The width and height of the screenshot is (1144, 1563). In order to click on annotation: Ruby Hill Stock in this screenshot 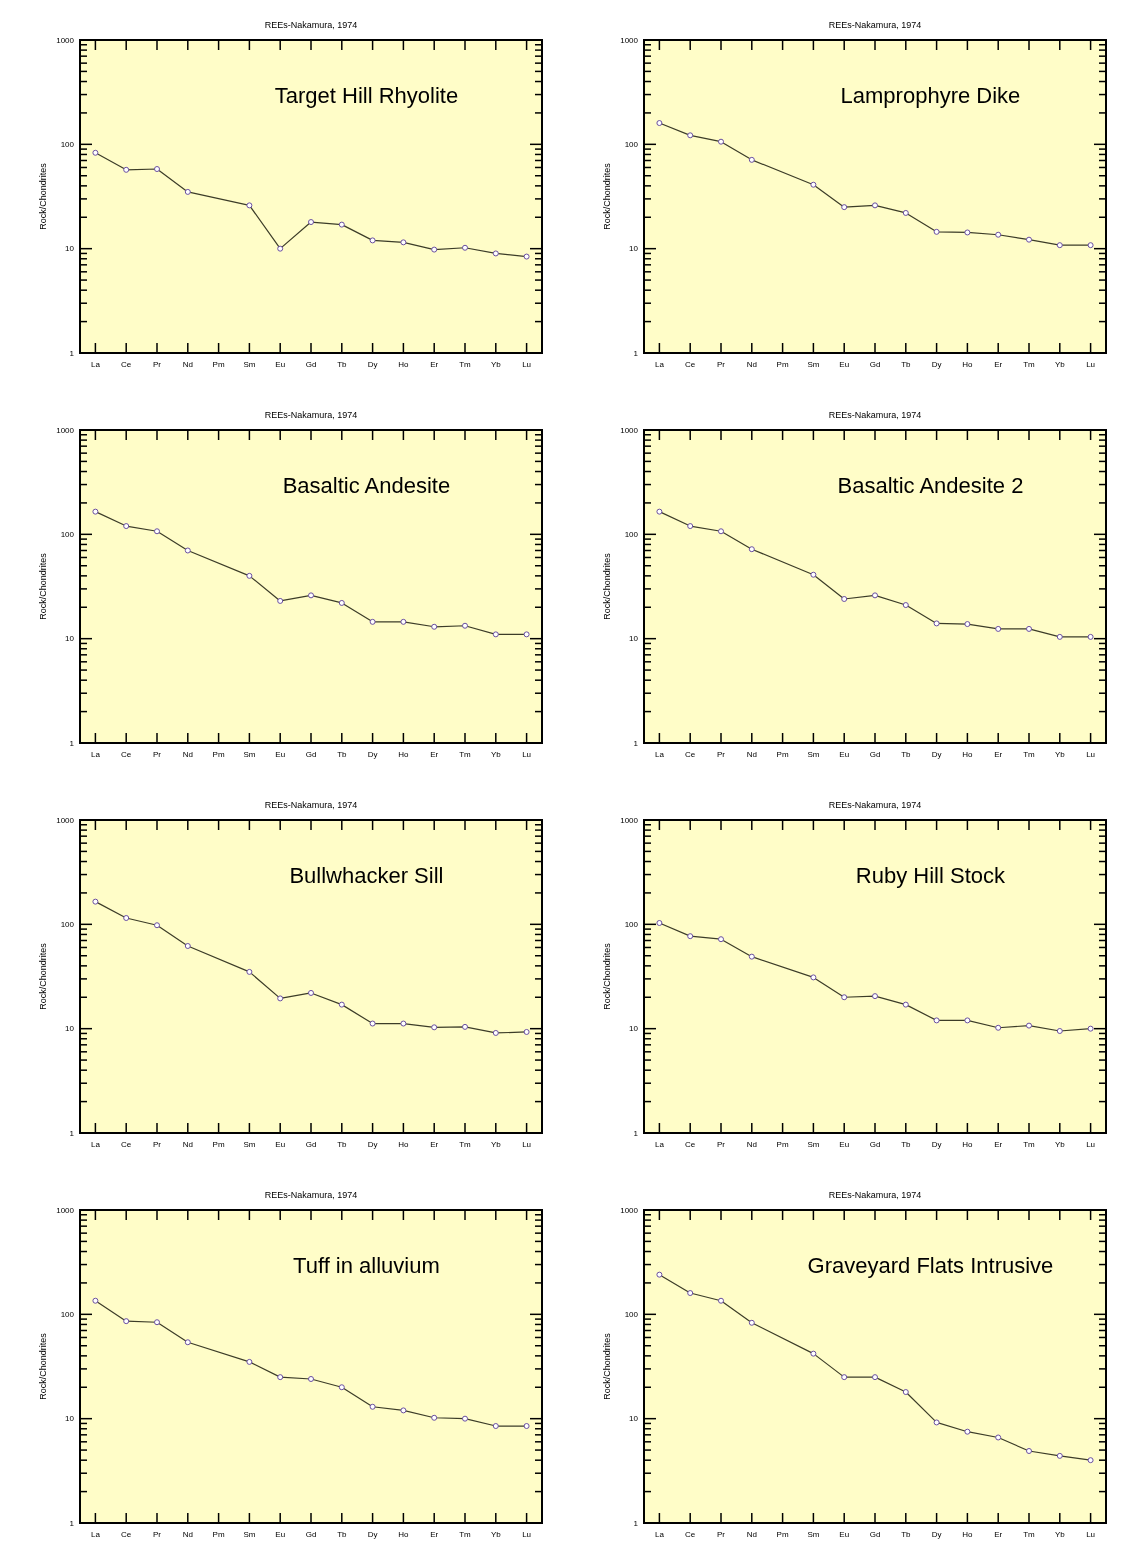, I will do `click(931, 875)`.